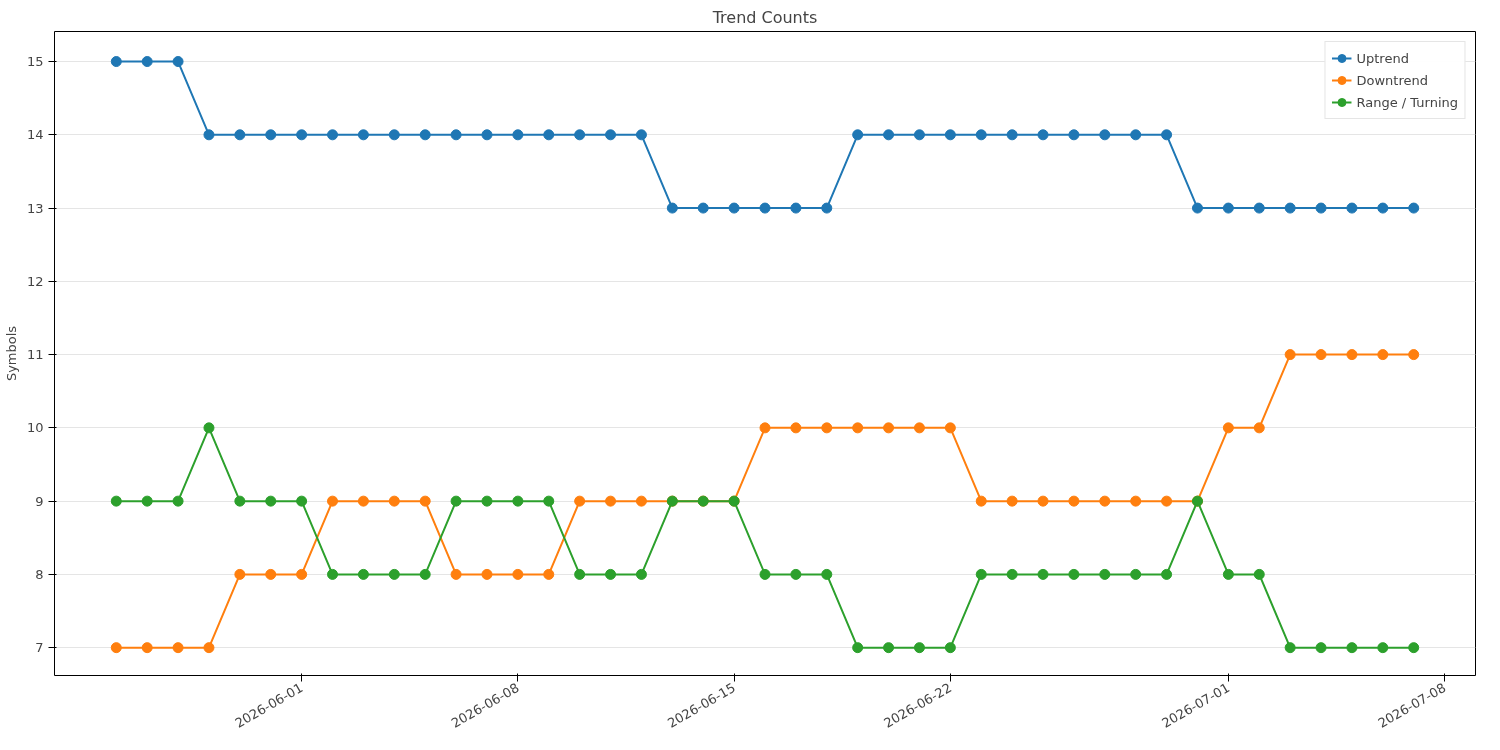 The height and width of the screenshot is (750, 1500). I want to click on y-axis-title: Symbols, so click(11, 353).